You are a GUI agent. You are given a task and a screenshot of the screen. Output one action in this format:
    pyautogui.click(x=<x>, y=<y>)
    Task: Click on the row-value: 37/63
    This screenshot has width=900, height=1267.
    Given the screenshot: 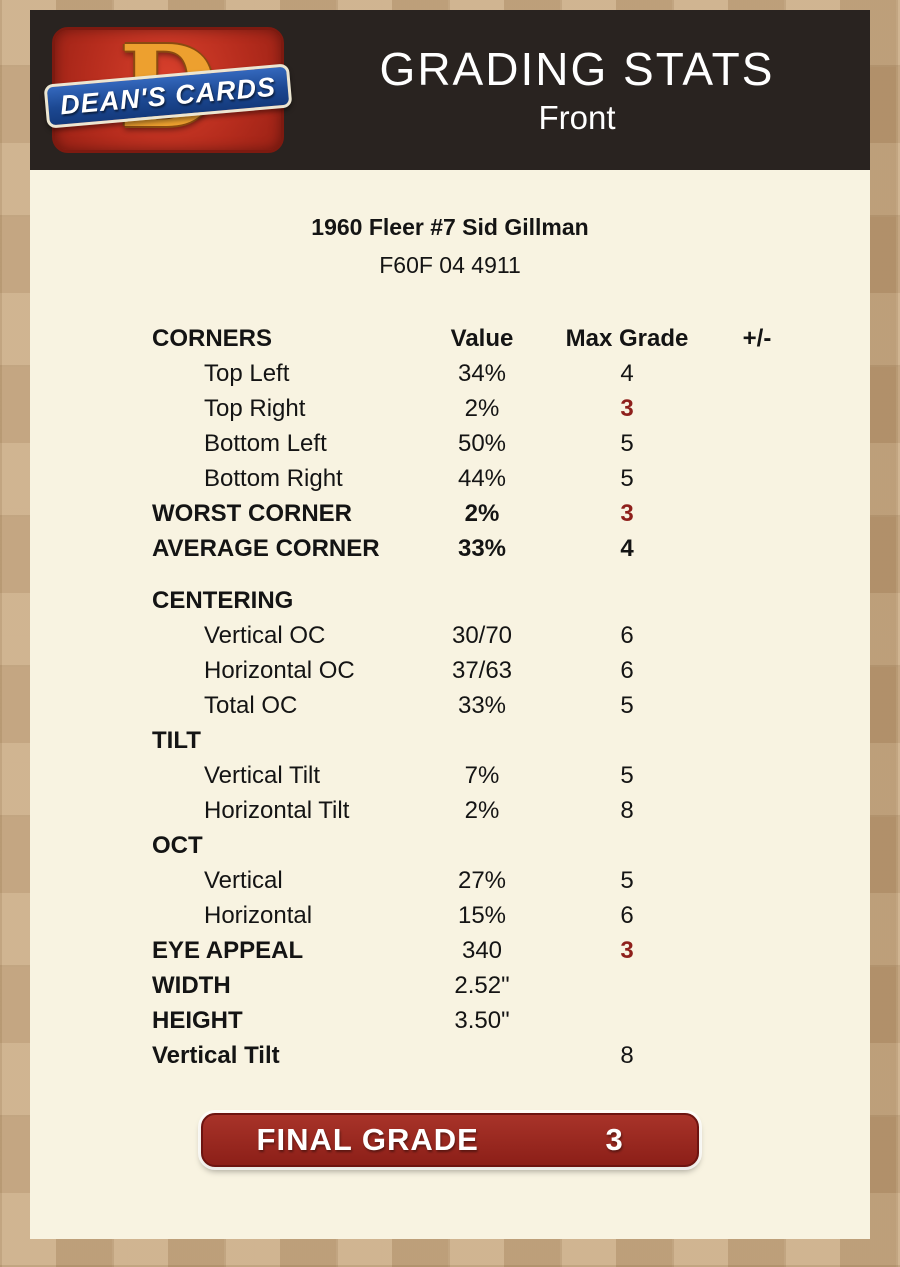 What is the action you would take?
    pyautogui.click(x=482, y=670)
    